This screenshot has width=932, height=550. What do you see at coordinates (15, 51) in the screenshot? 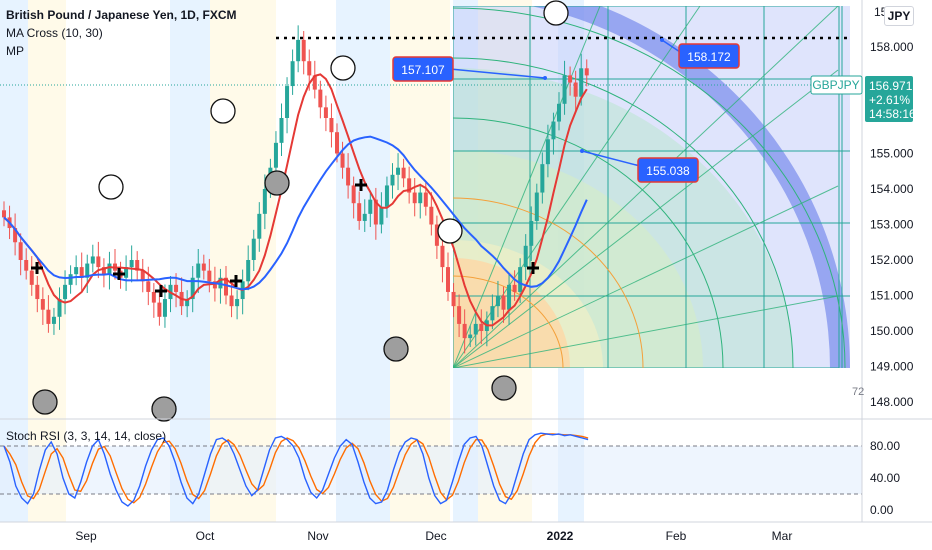
I see `indicator-mp: MP` at bounding box center [15, 51].